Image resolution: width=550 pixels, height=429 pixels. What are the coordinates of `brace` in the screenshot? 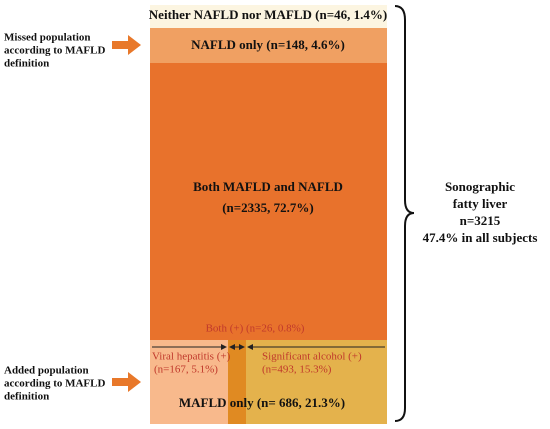 It's located at (404, 213).